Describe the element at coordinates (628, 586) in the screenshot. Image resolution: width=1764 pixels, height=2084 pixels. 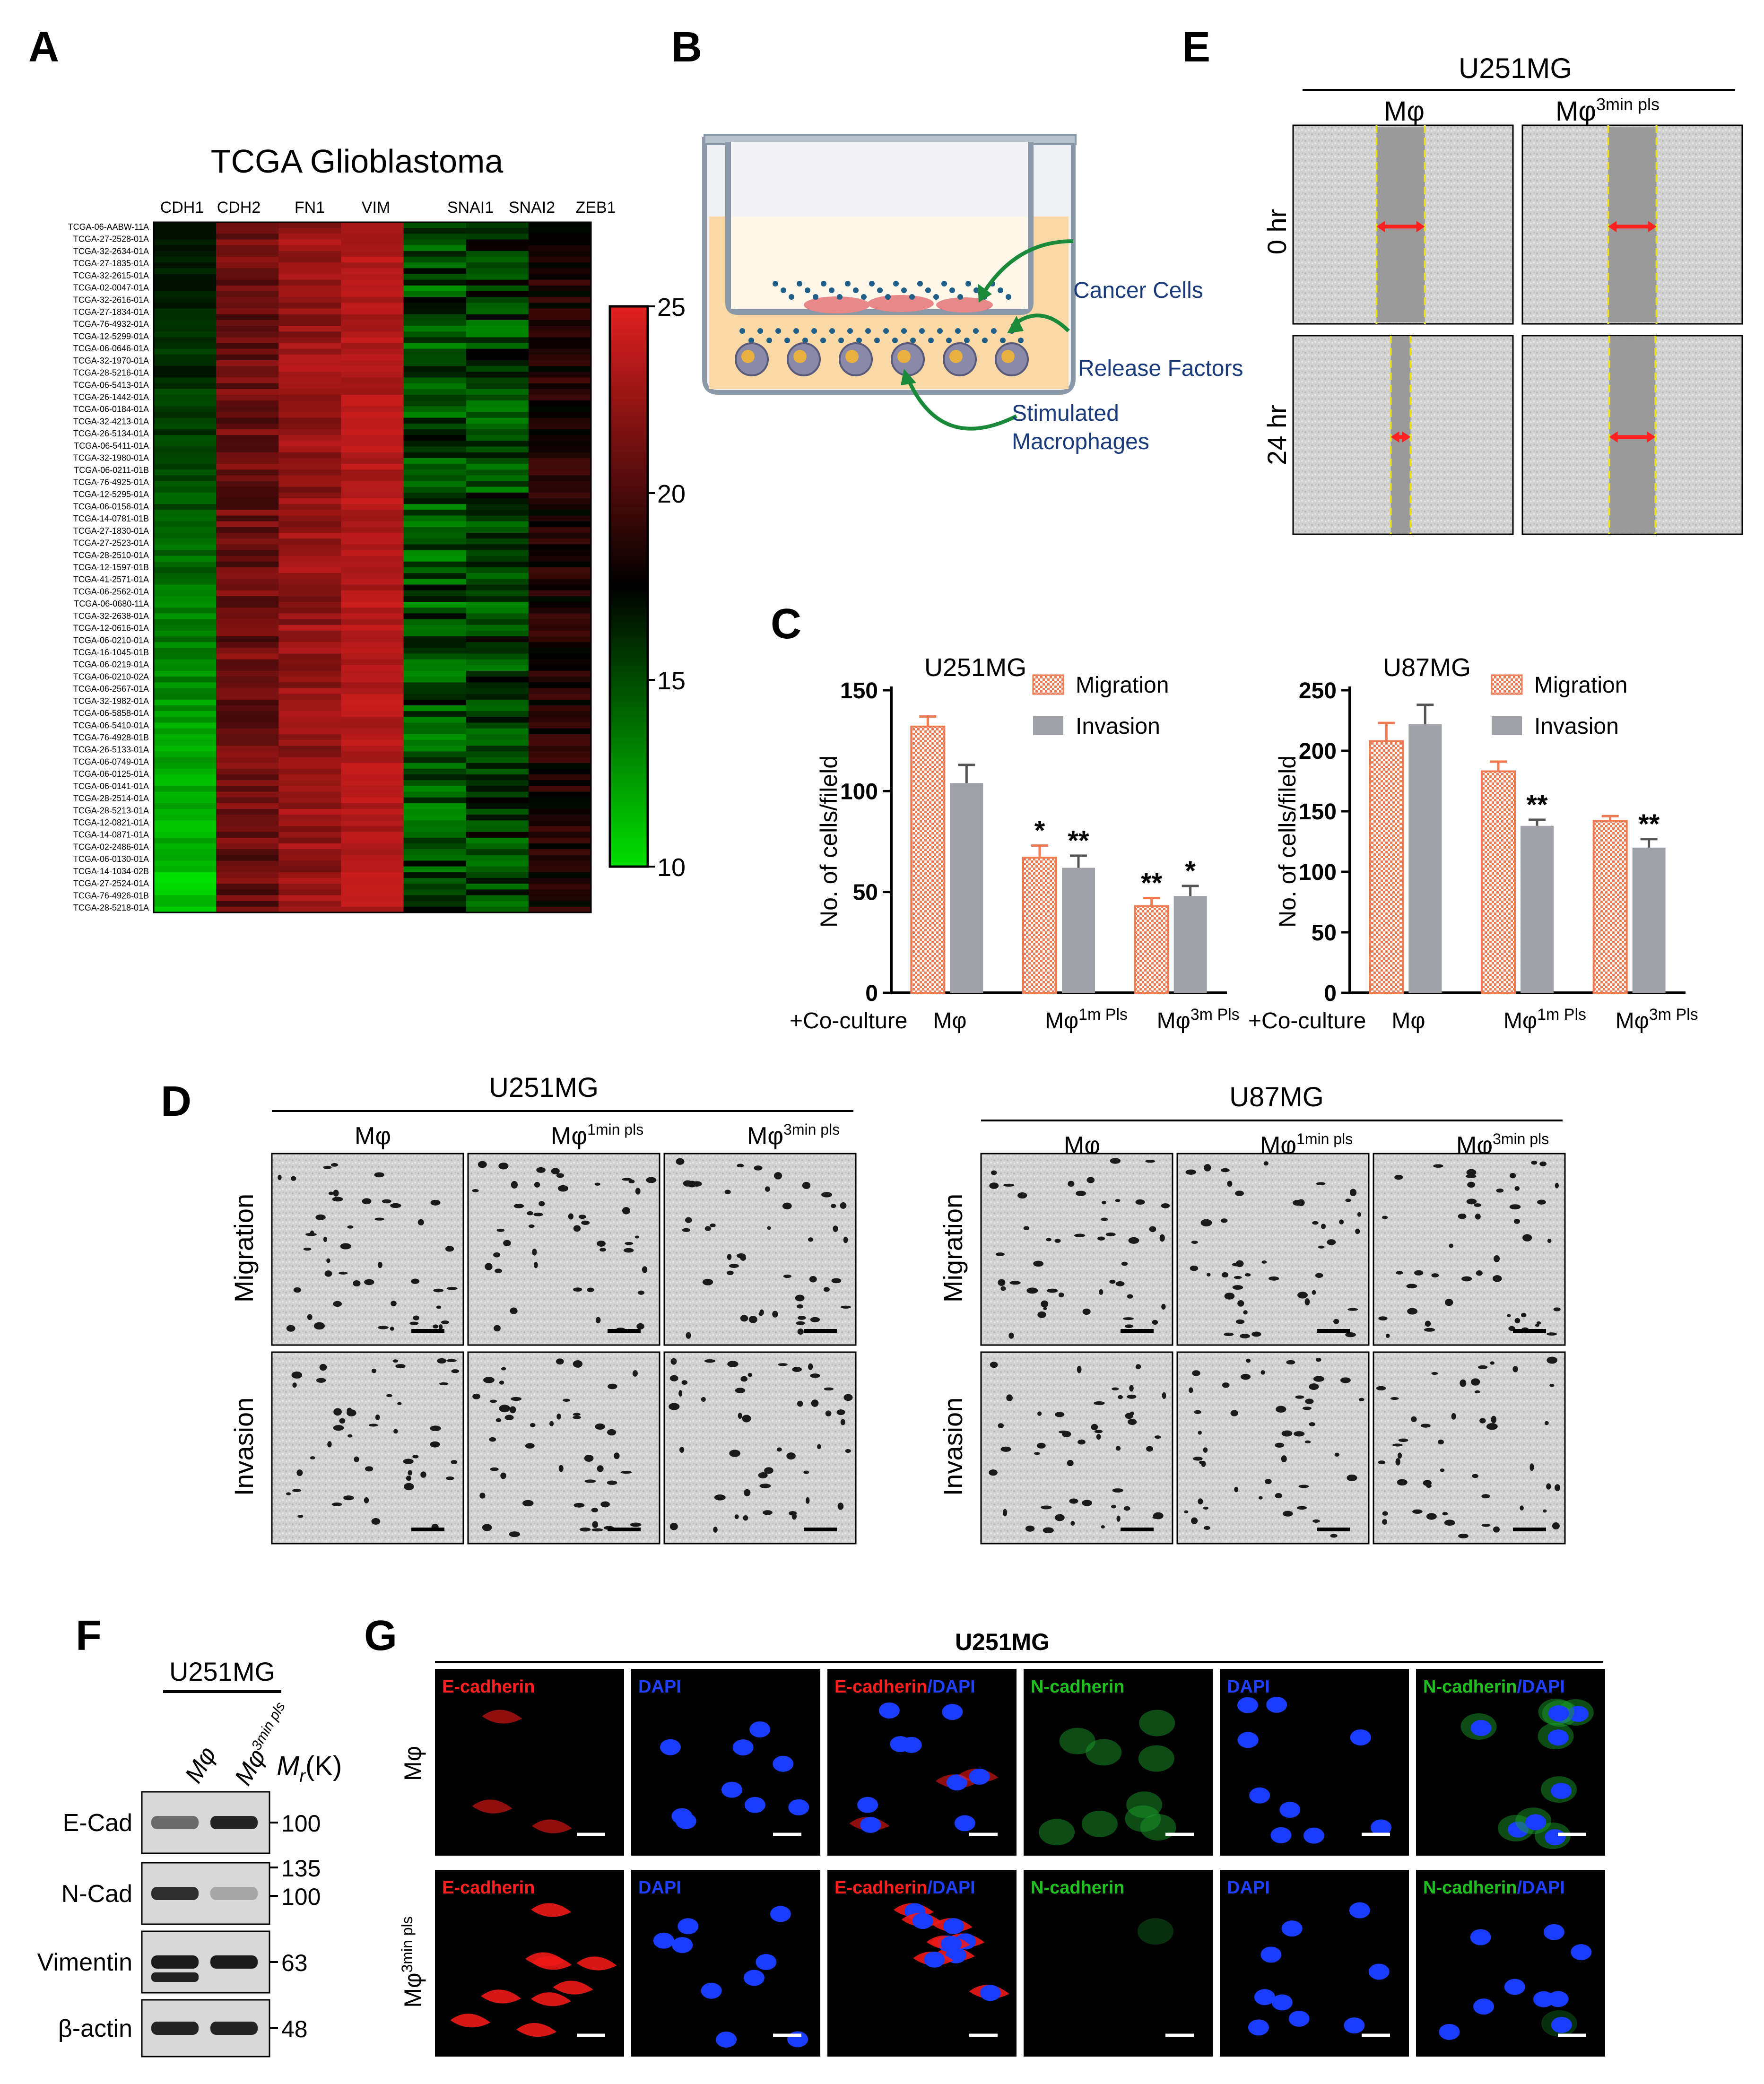
I see `heatmap-colorbar` at that location.